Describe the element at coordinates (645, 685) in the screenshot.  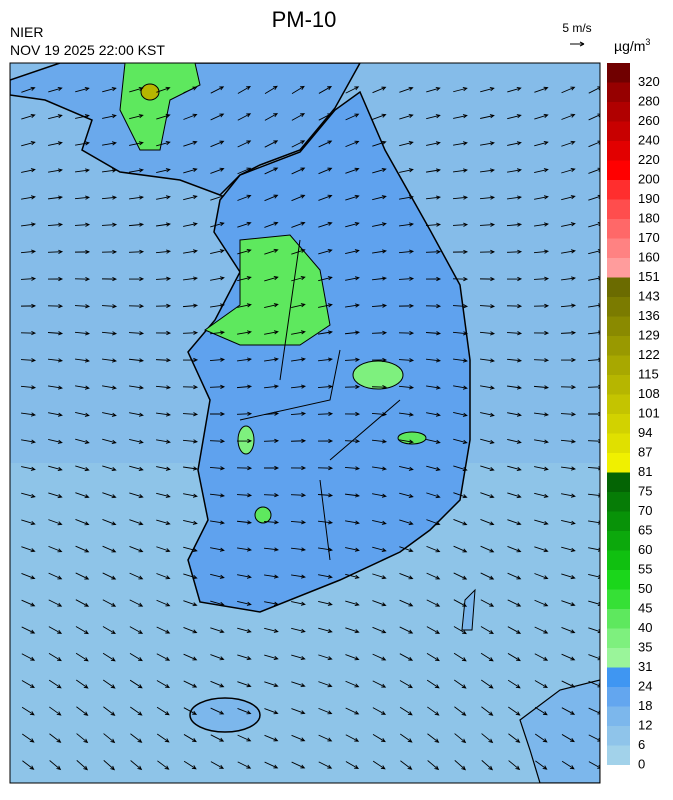
I see `colorbar-tick-label: 24` at that location.